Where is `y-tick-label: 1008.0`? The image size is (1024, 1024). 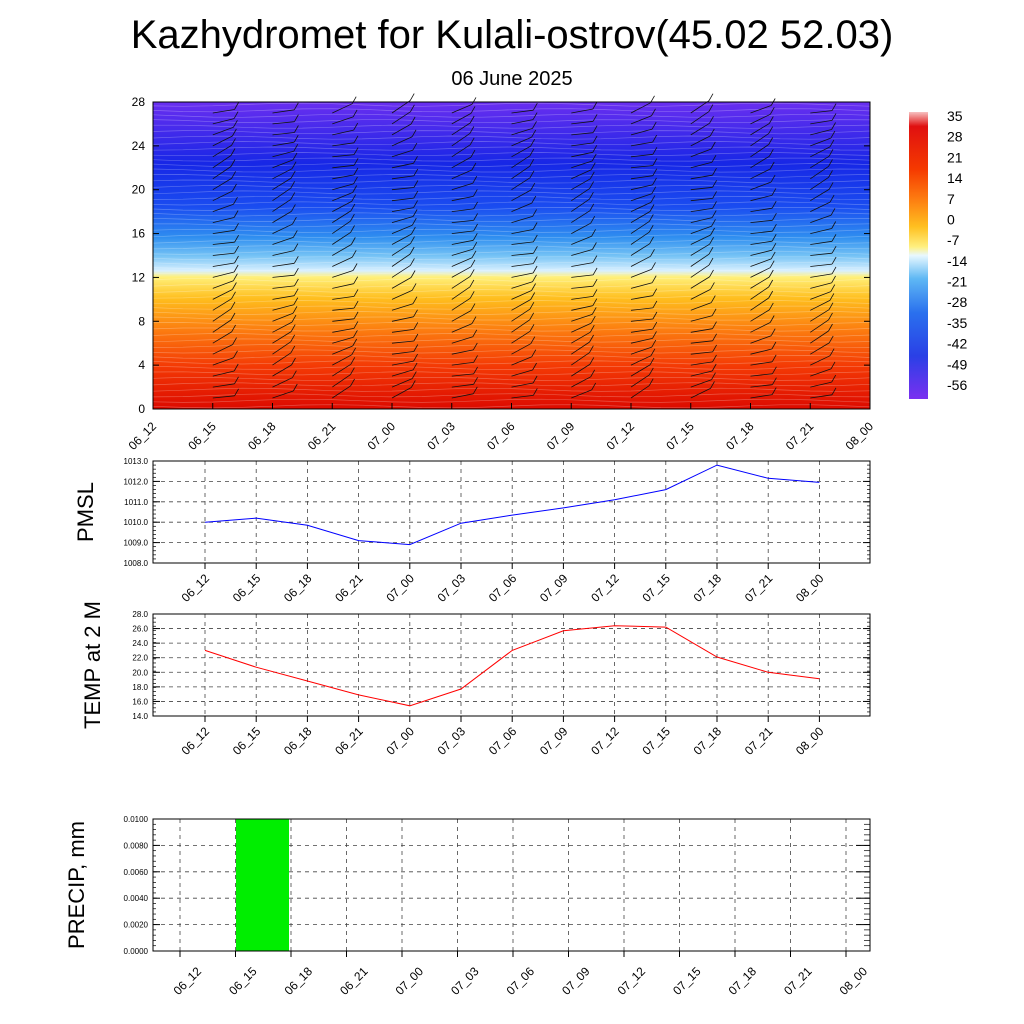 y-tick-label: 1008.0 is located at coordinates (136, 563).